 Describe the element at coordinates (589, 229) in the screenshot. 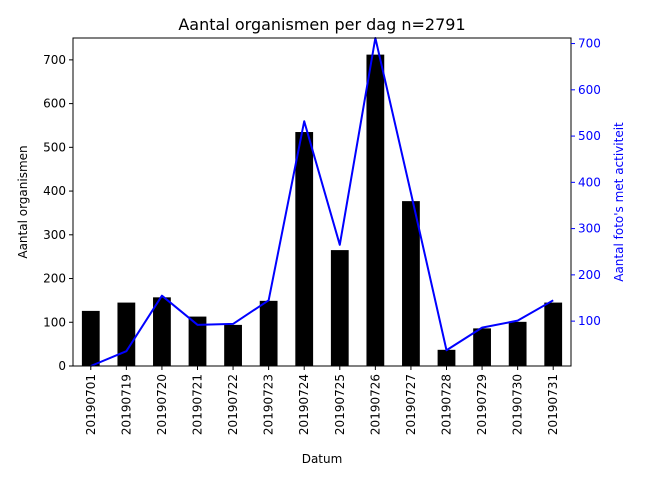

I see `y2-tick-label: 300` at that location.